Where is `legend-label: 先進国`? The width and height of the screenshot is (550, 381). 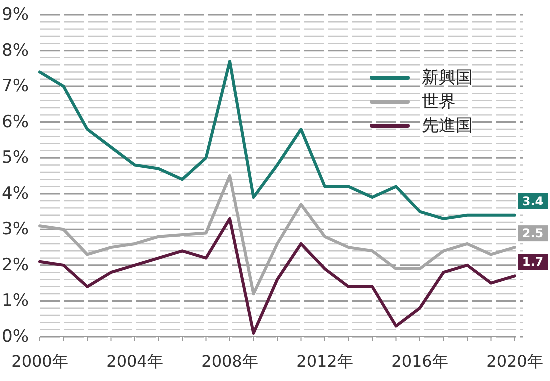 legend-label: 先進国 is located at coordinates (447, 126).